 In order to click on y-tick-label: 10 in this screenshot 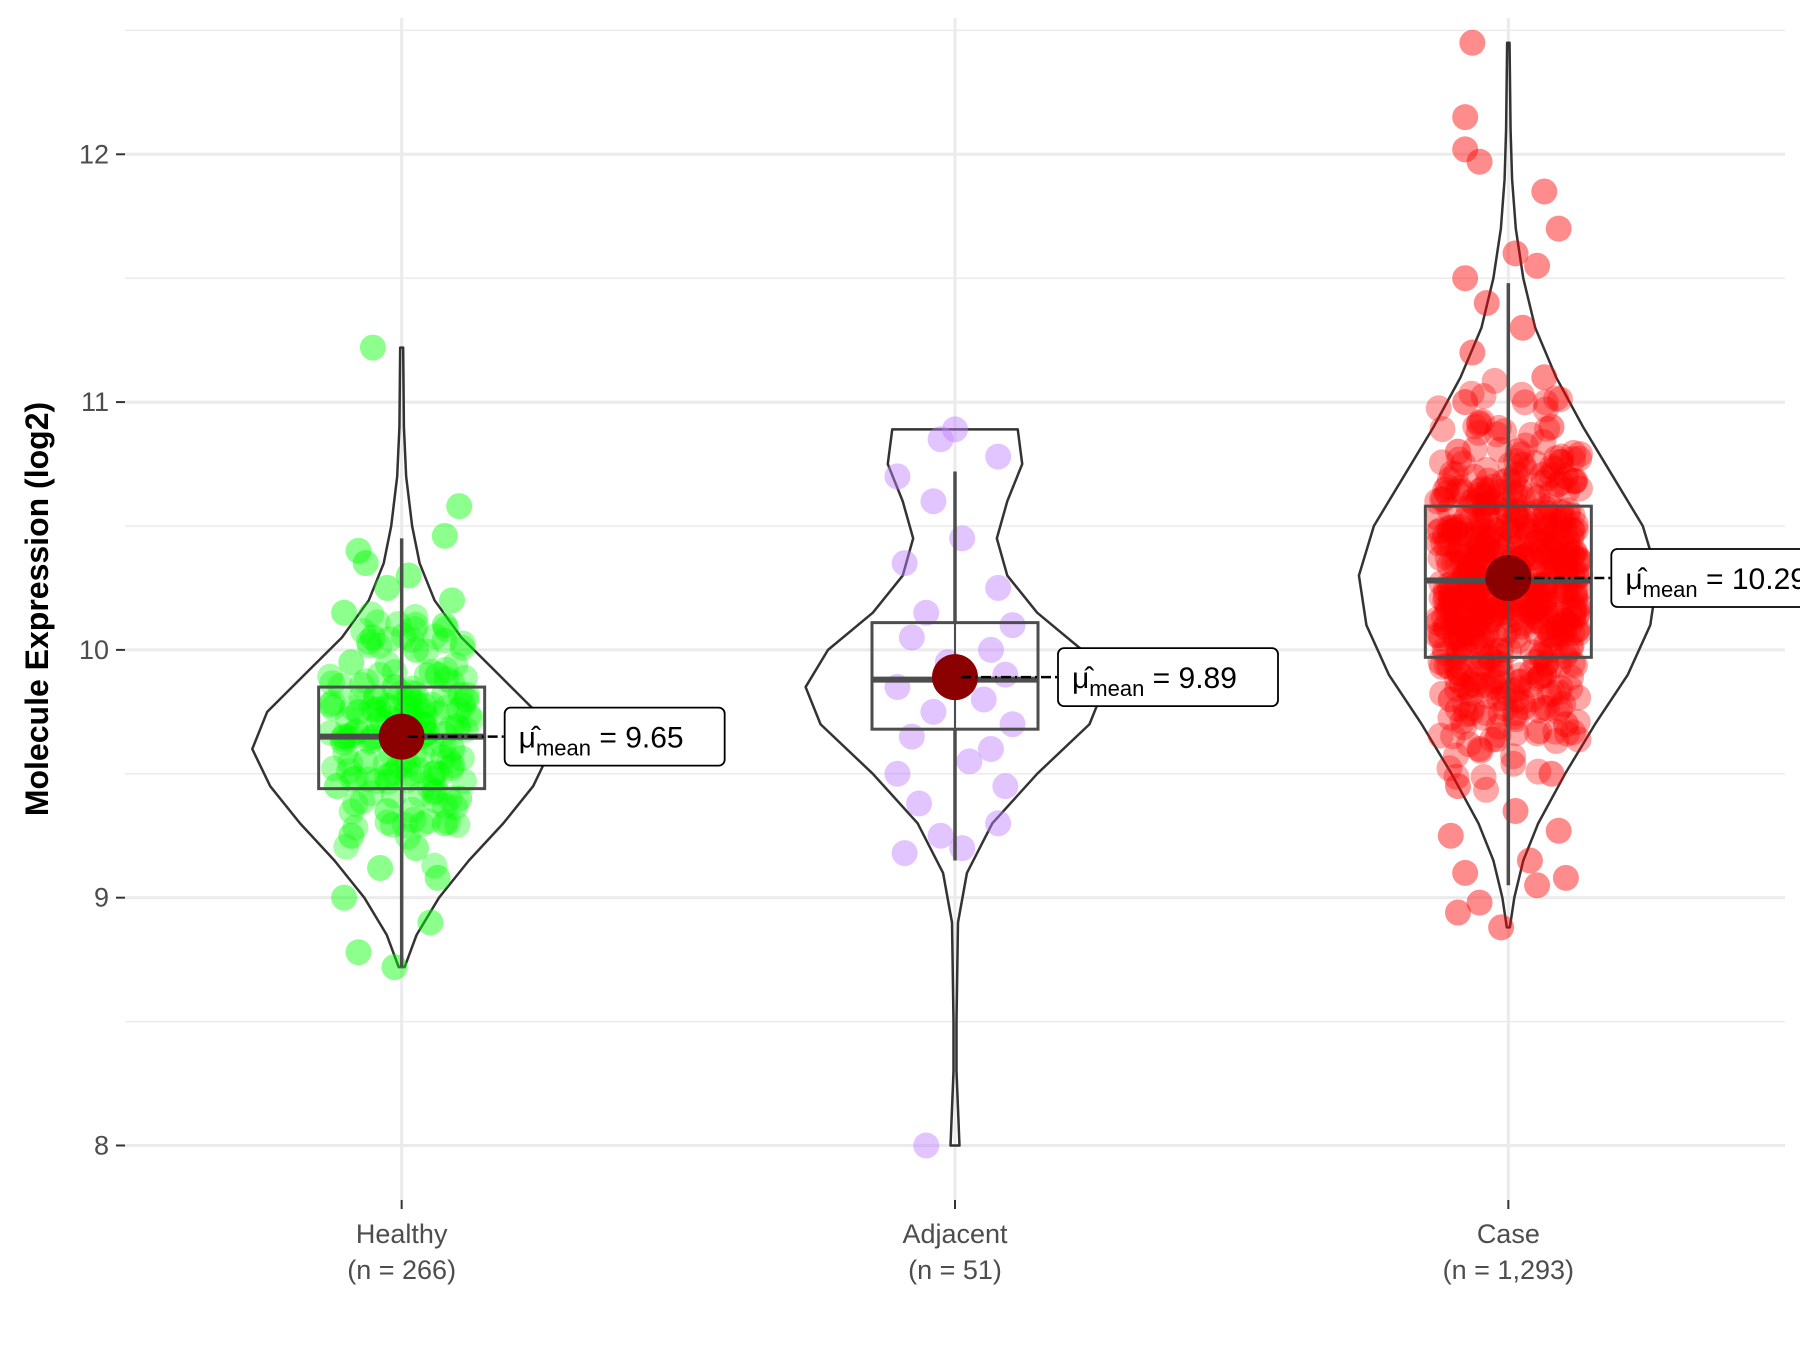, I will do `click(94, 650)`.